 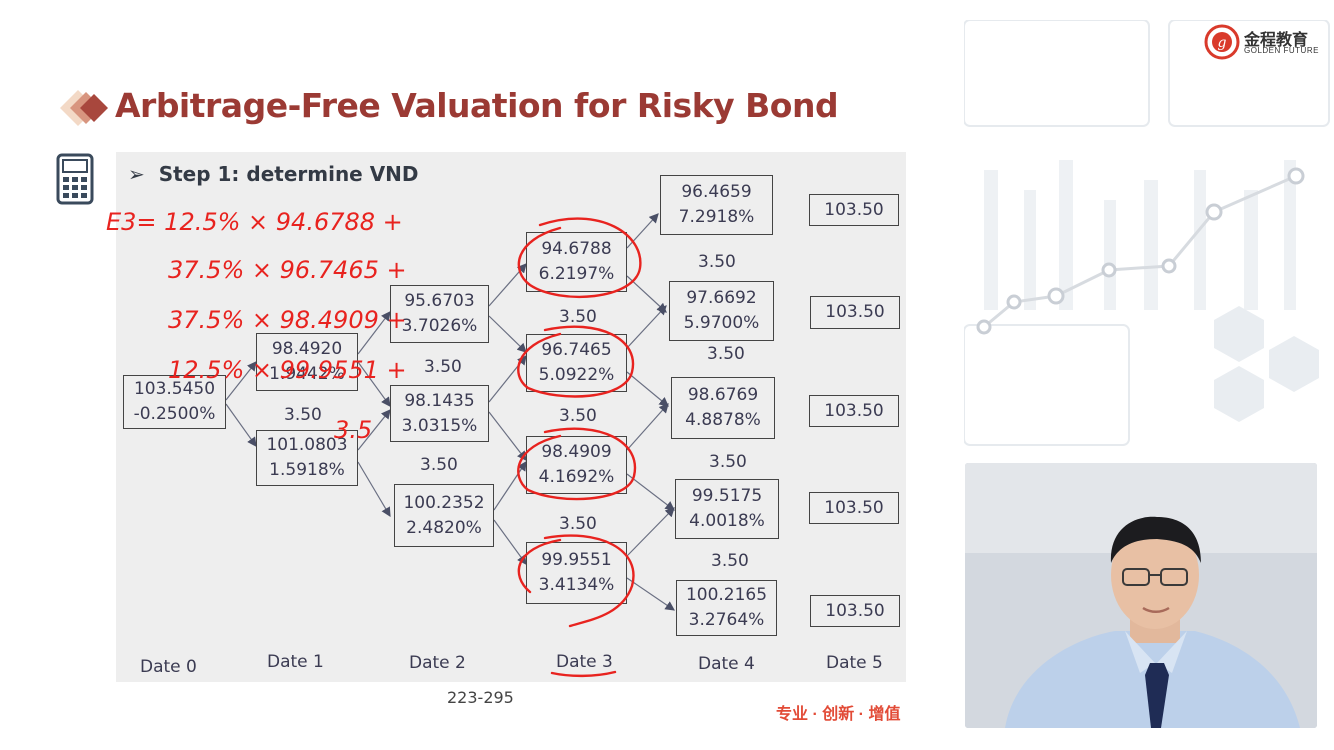 I want to click on tree-node-d4-1: 97.6692 5.9700%, so click(x=721, y=311).